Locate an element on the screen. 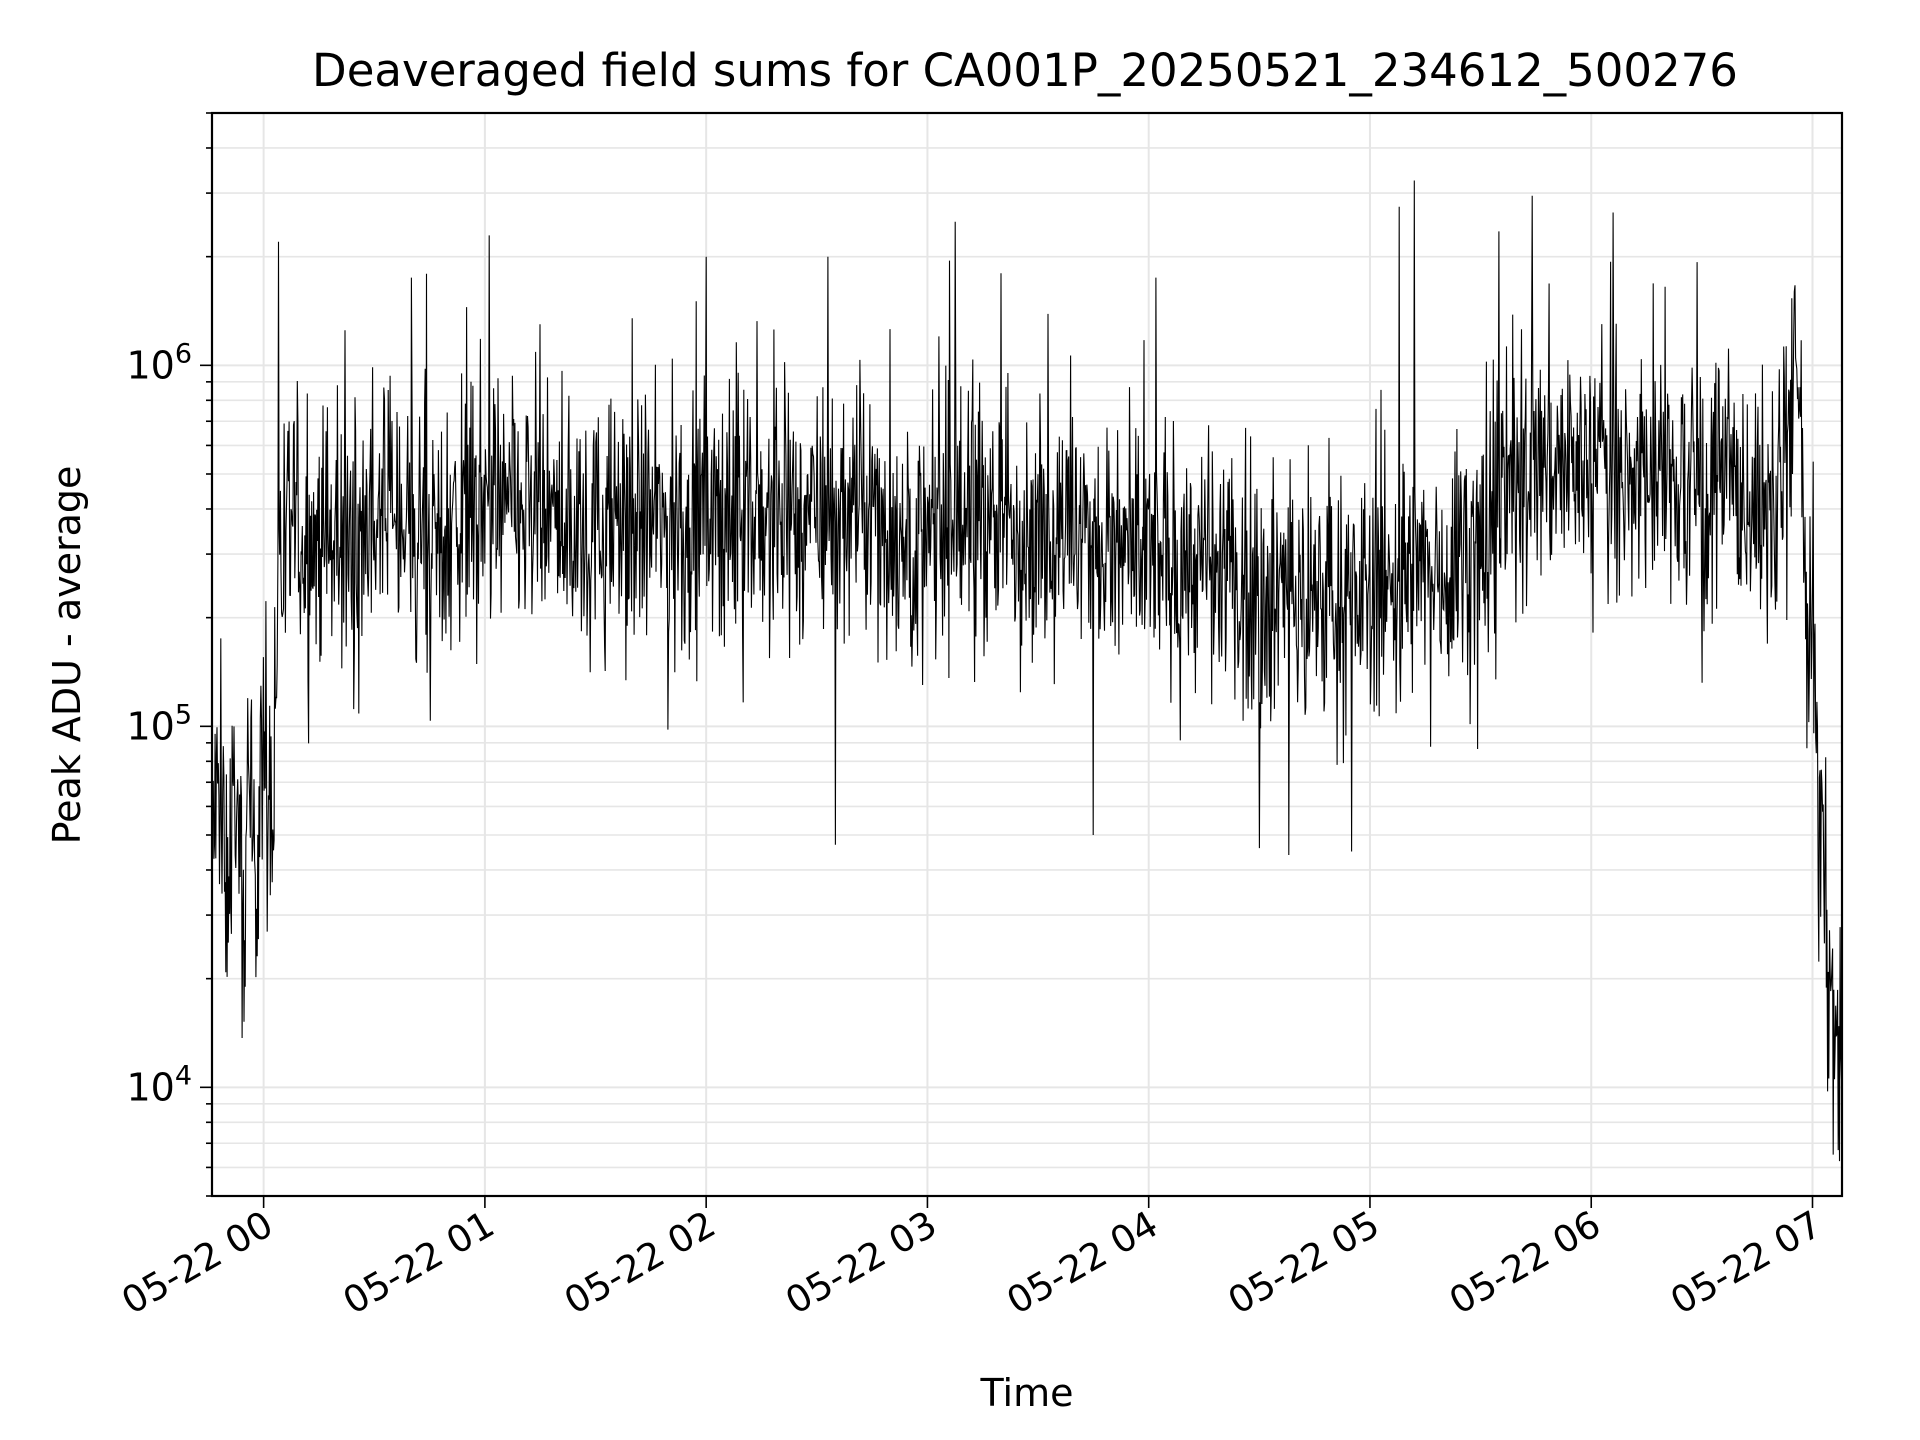  y-axis: 104 105 106 is located at coordinates (169, 654).